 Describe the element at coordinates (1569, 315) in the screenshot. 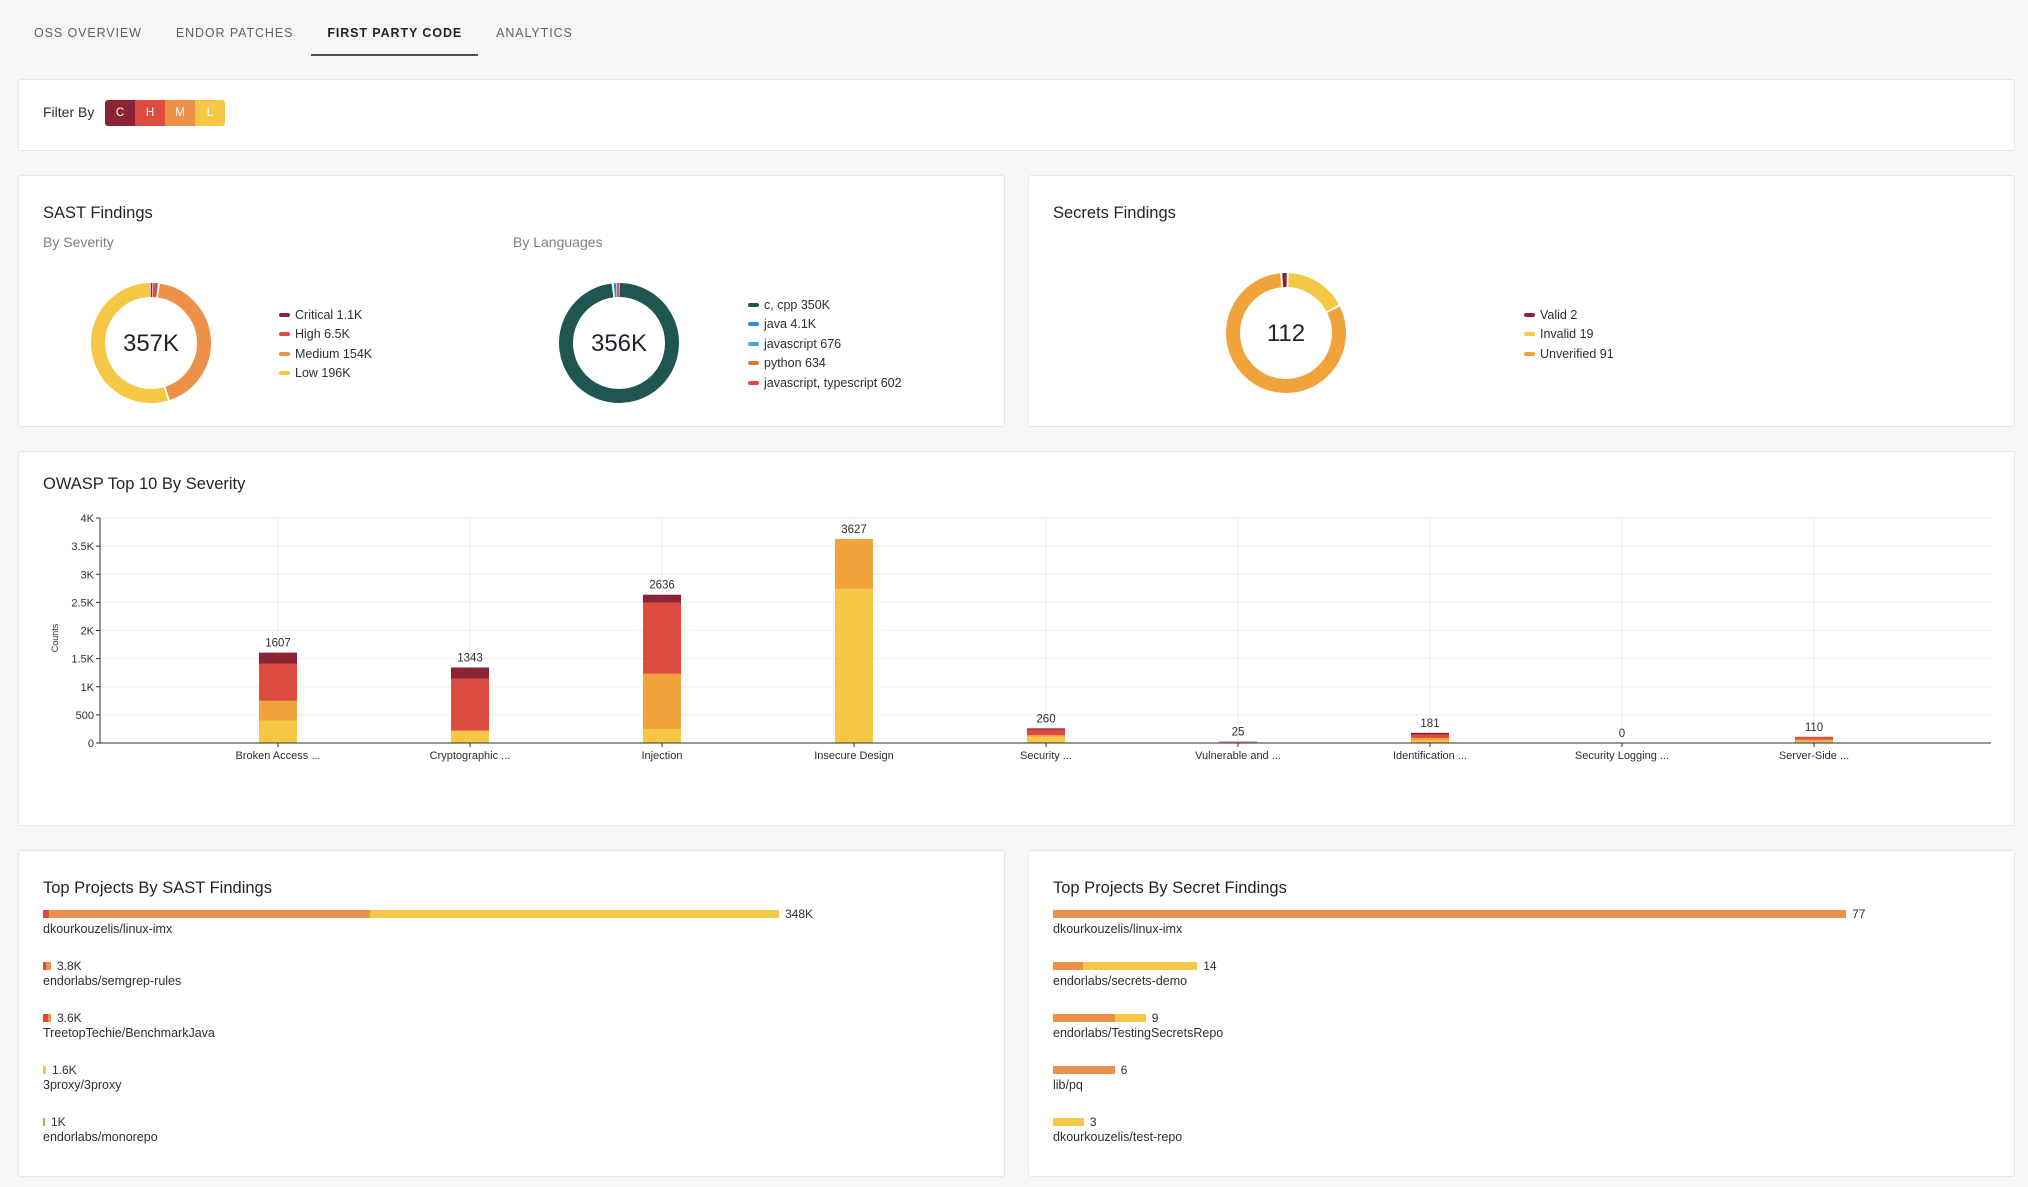

I see `legend-item-valid: Valid 2` at that location.